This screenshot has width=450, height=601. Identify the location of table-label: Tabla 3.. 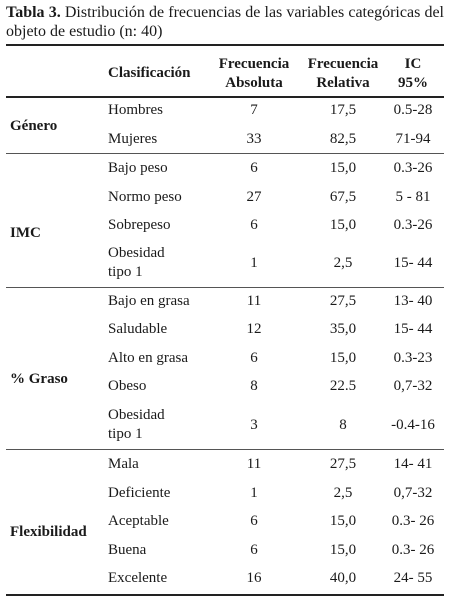
(33, 12).